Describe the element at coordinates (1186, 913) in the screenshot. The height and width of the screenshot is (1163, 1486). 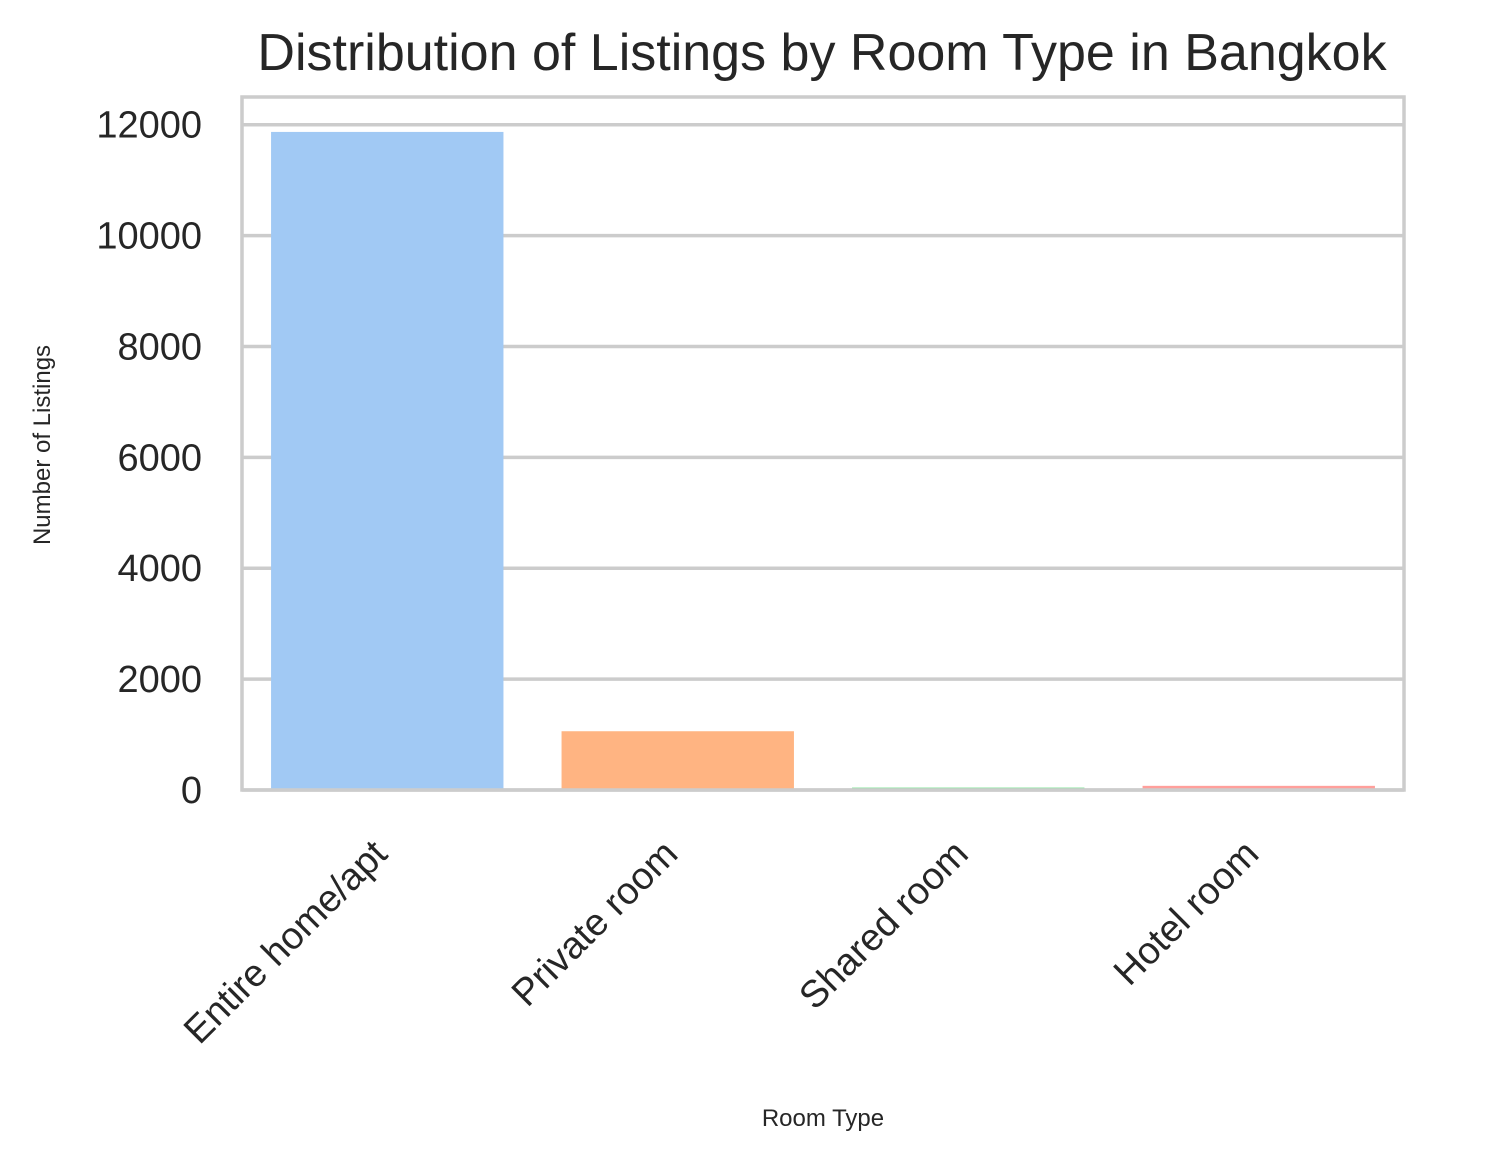
I see `x-tick-label: Hotel room` at that location.